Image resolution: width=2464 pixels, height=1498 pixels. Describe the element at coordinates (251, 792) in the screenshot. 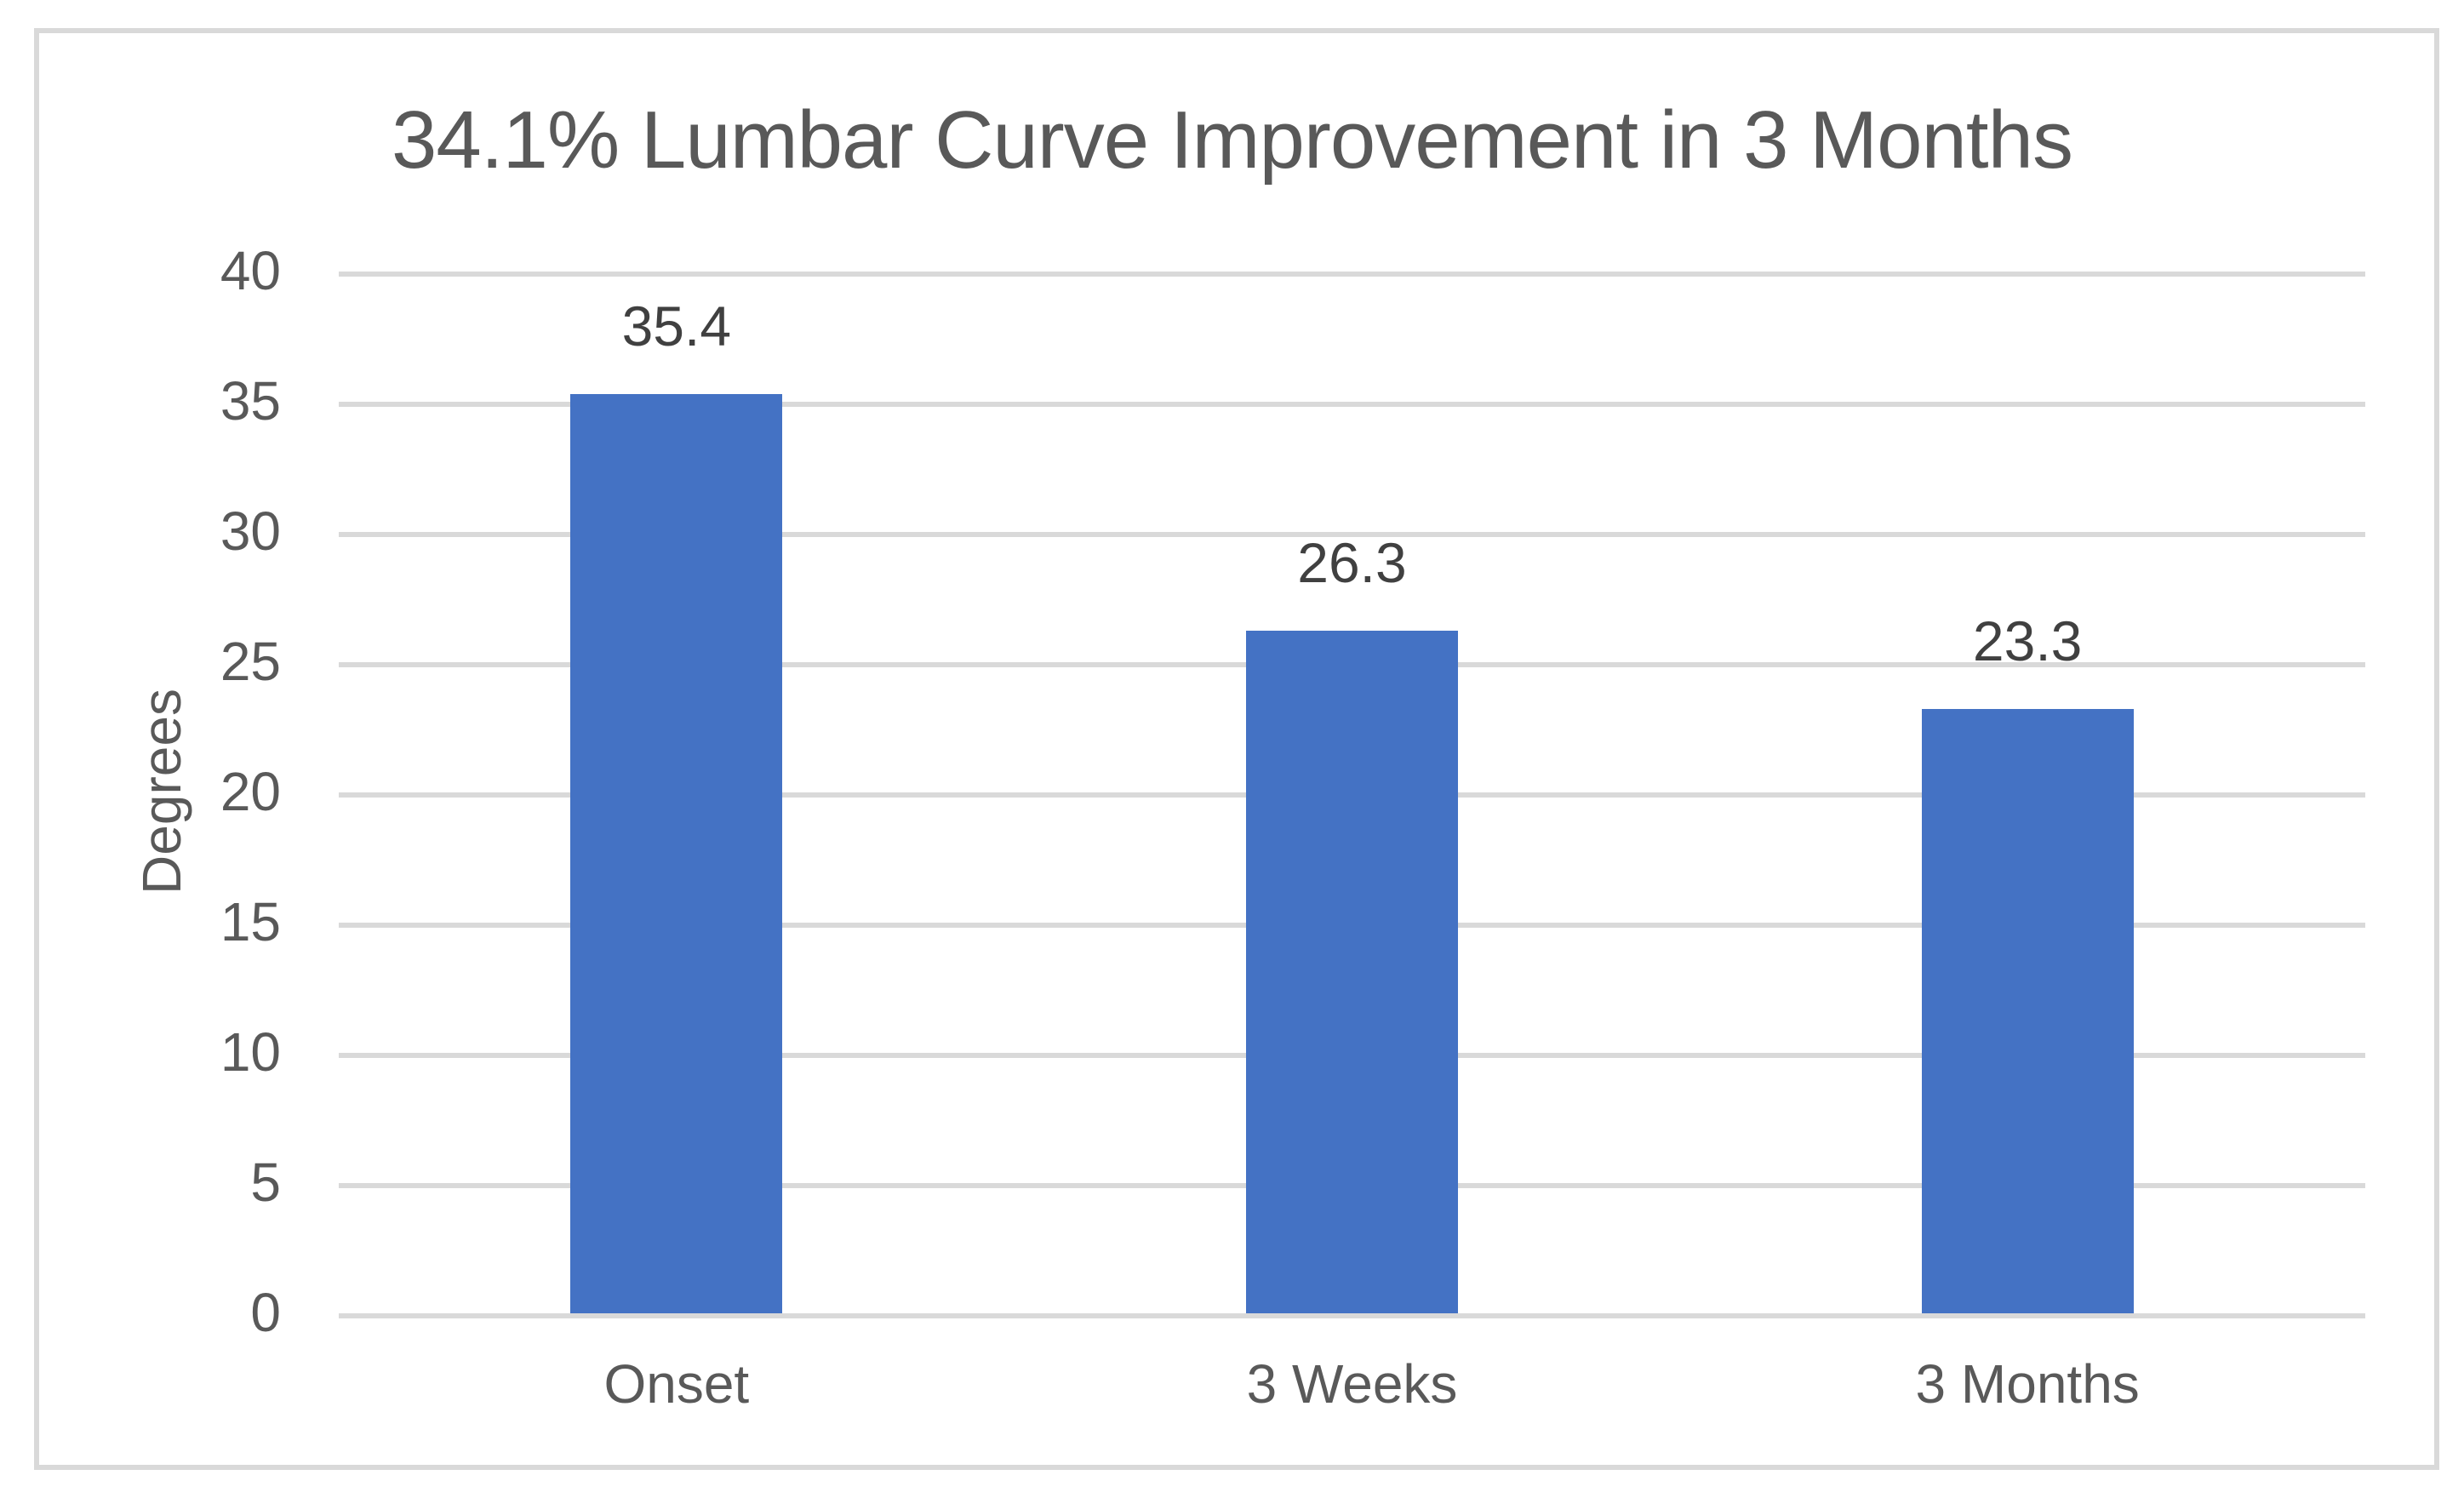

I see `y-tick-label: 20` at that location.